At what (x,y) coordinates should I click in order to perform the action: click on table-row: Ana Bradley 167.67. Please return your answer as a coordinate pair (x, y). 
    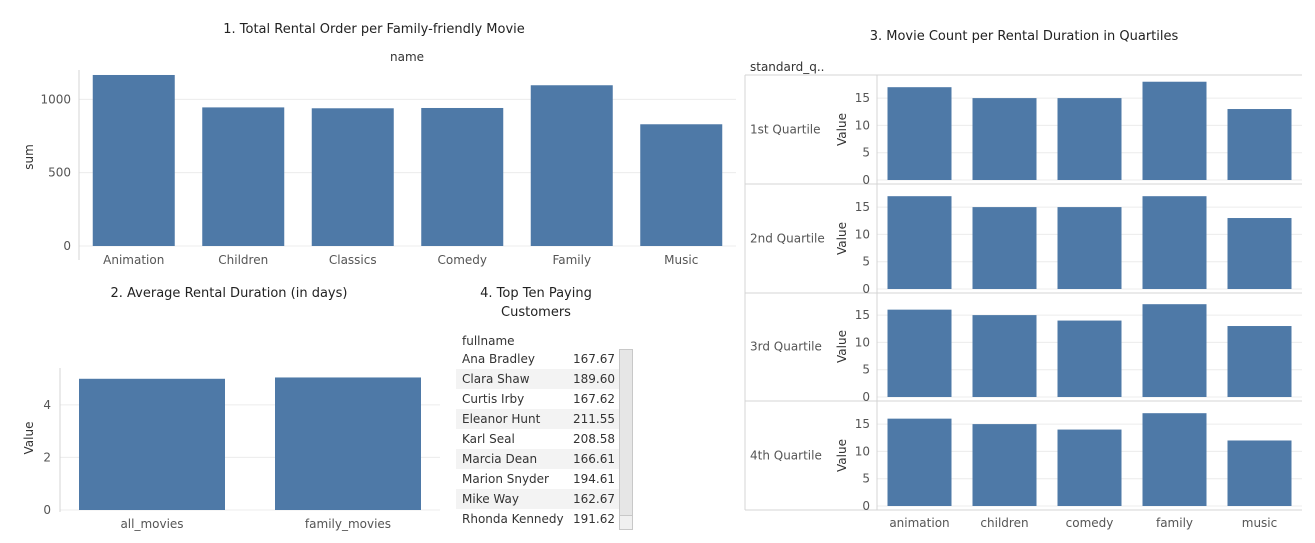
    Looking at the image, I should click on (537, 359).